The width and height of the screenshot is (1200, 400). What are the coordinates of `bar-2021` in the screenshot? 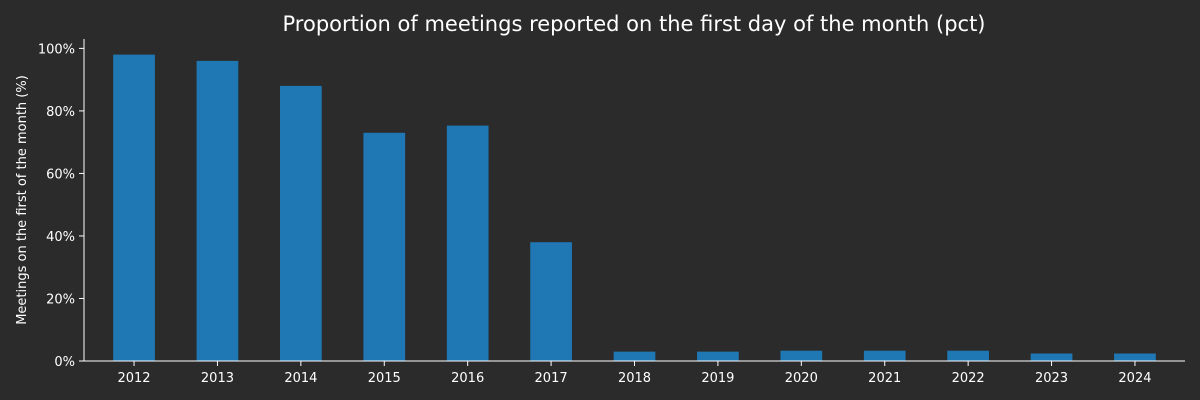 It's located at (884, 355).